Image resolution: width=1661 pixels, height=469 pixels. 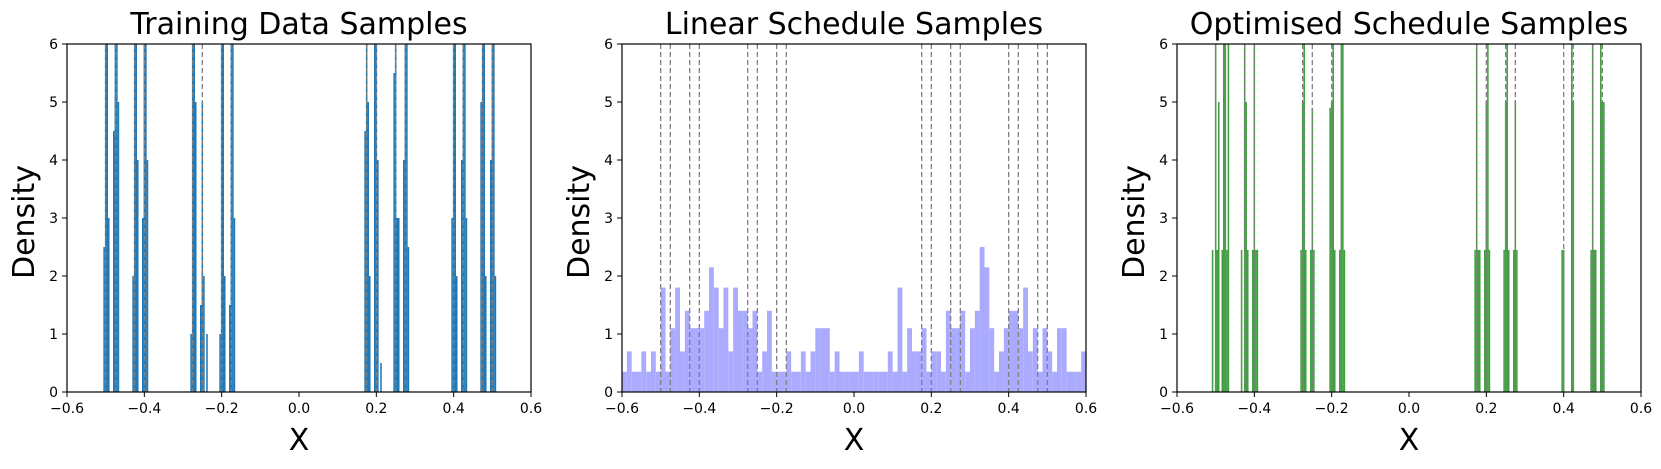 I want to click on panel-title: Optimised Schedule Samples, so click(x=1409, y=24).